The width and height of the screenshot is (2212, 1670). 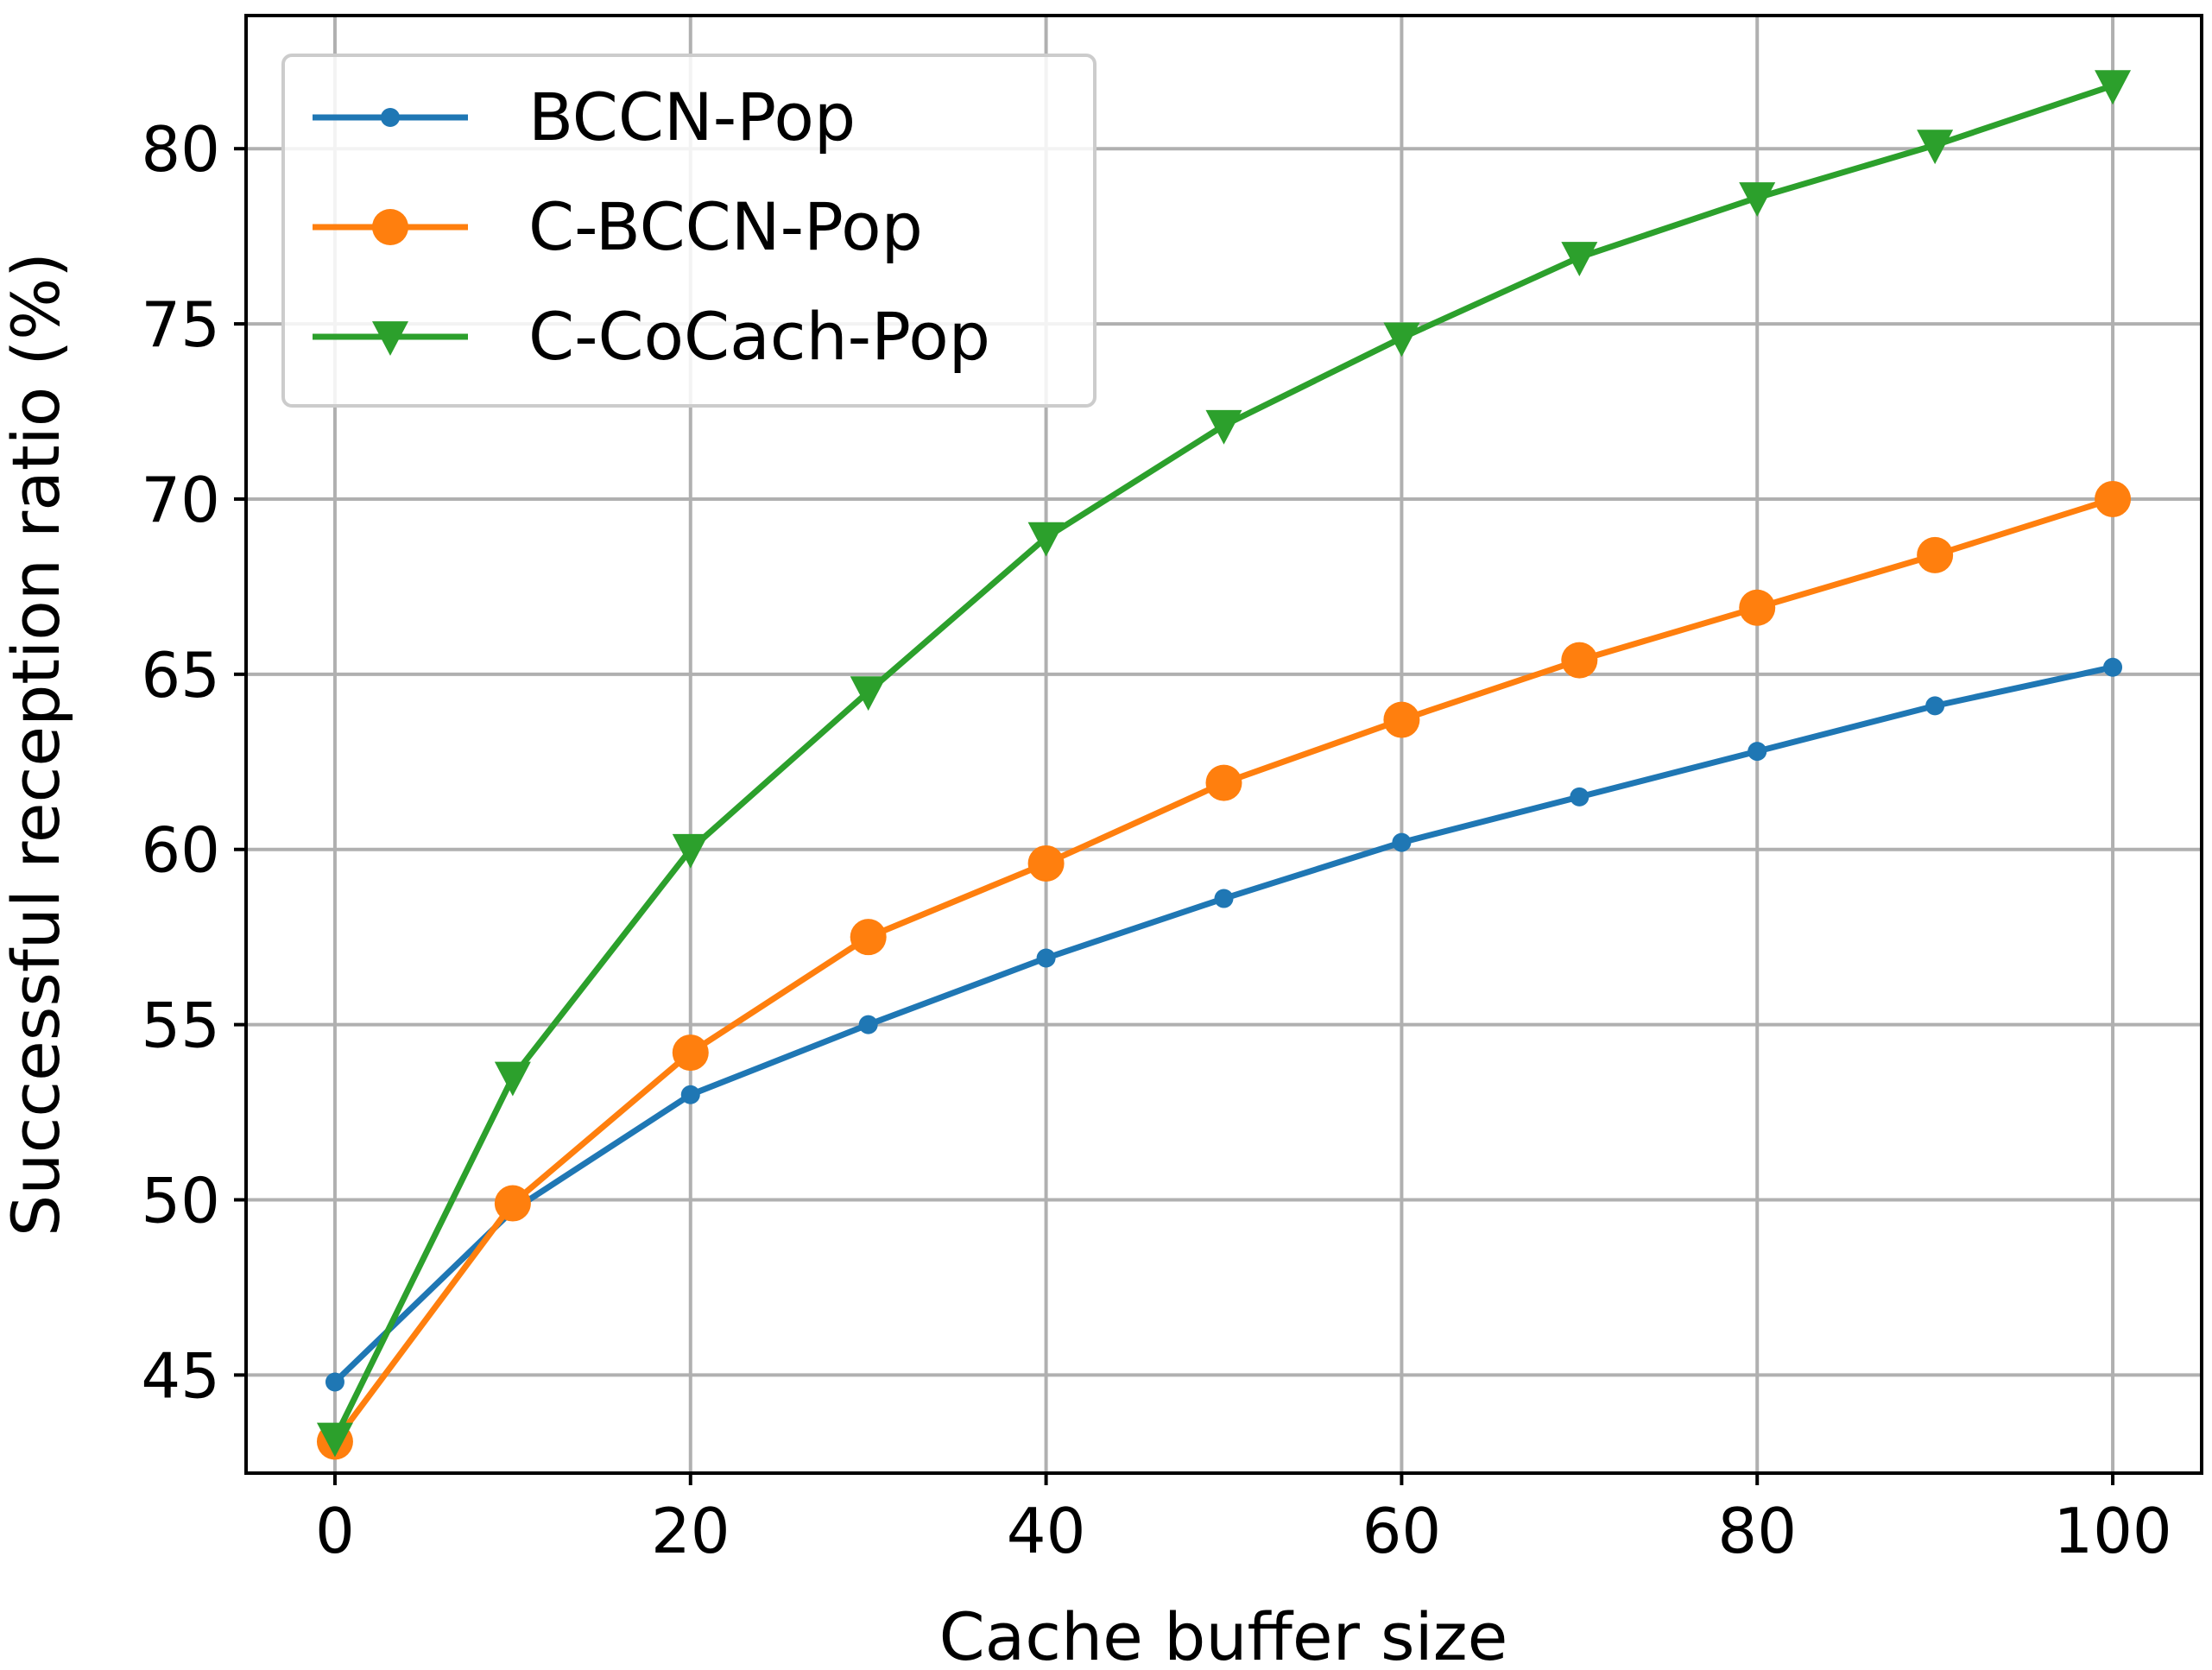 I want to click on y-tick-label: 45, so click(x=180, y=1375).